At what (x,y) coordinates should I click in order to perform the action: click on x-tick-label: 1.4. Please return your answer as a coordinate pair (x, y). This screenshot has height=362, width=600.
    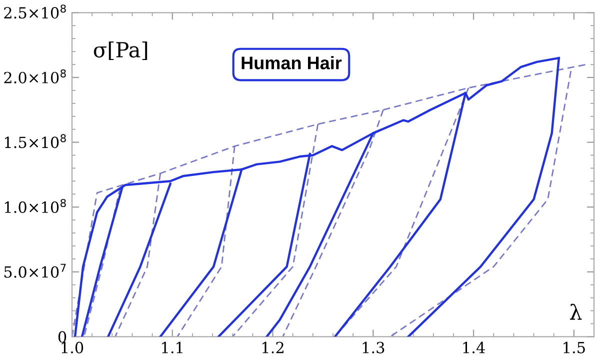
    Looking at the image, I should click on (474, 348).